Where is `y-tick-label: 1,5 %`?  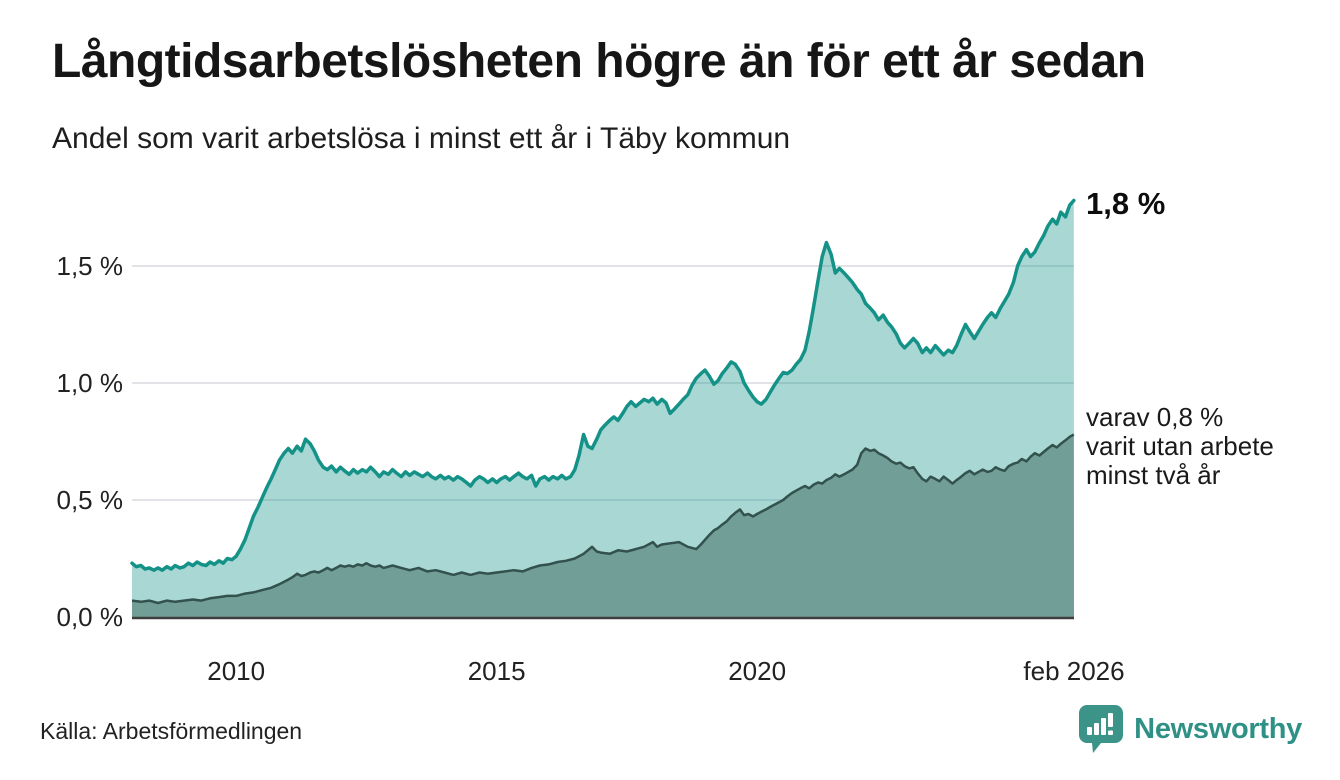
y-tick-label: 1,5 % is located at coordinates (90, 266).